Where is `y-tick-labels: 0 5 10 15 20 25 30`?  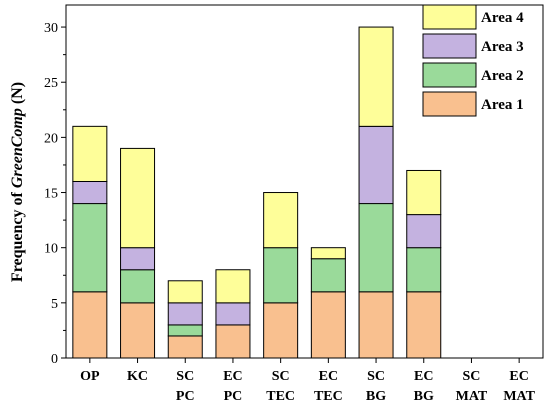 y-tick-labels: 0 5 10 15 20 25 30 is located at coordinates (51, 194).